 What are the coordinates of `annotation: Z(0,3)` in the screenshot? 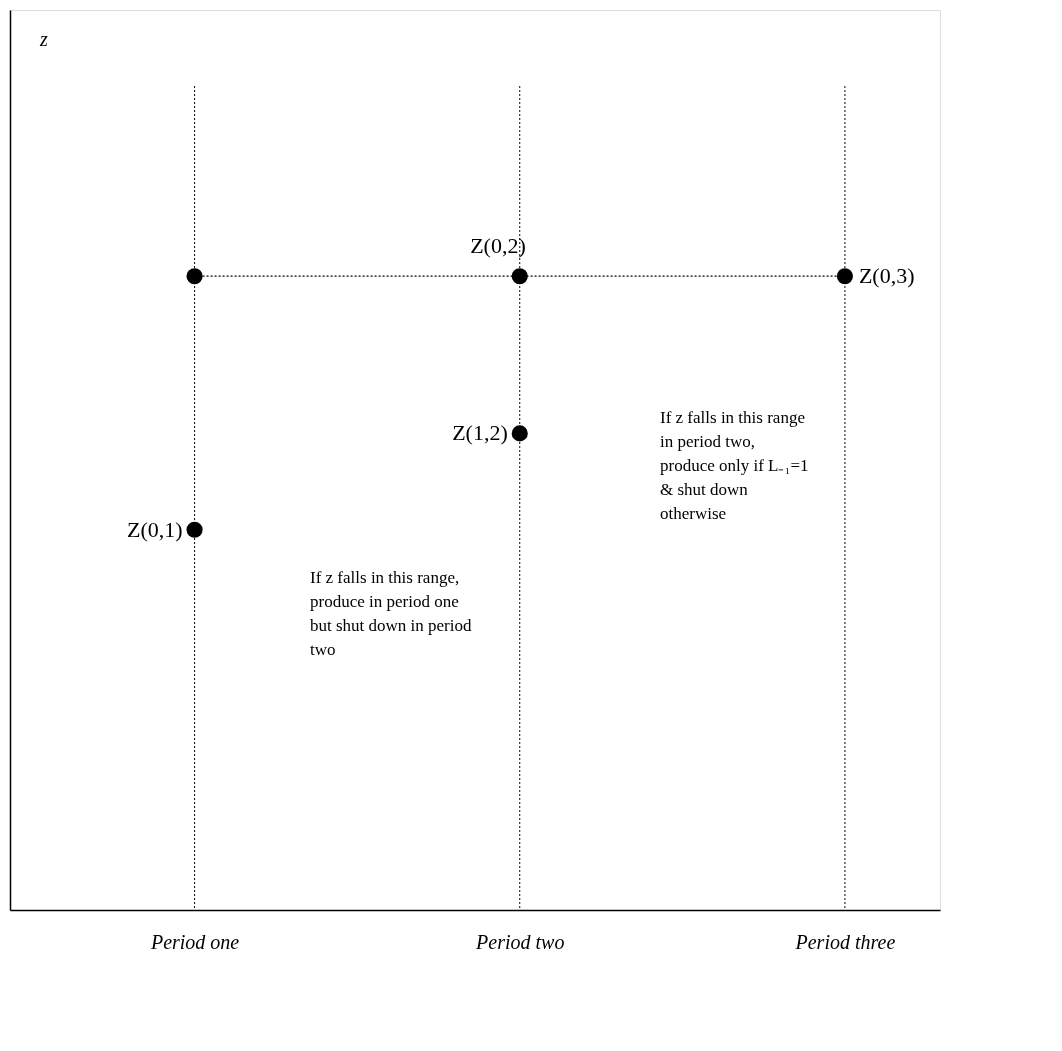 It's located at (886, 276).